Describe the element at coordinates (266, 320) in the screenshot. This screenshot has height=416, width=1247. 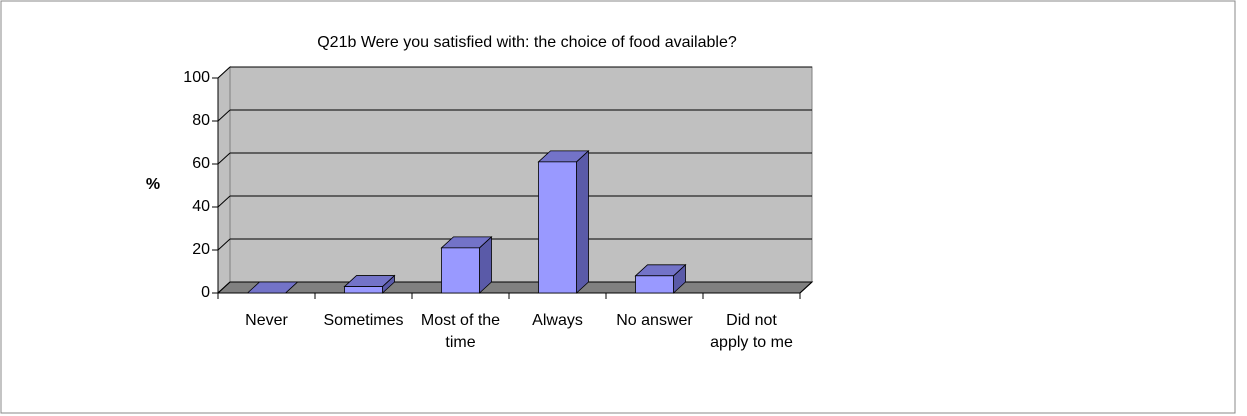
I see `x-tick-label: Never` at that location.